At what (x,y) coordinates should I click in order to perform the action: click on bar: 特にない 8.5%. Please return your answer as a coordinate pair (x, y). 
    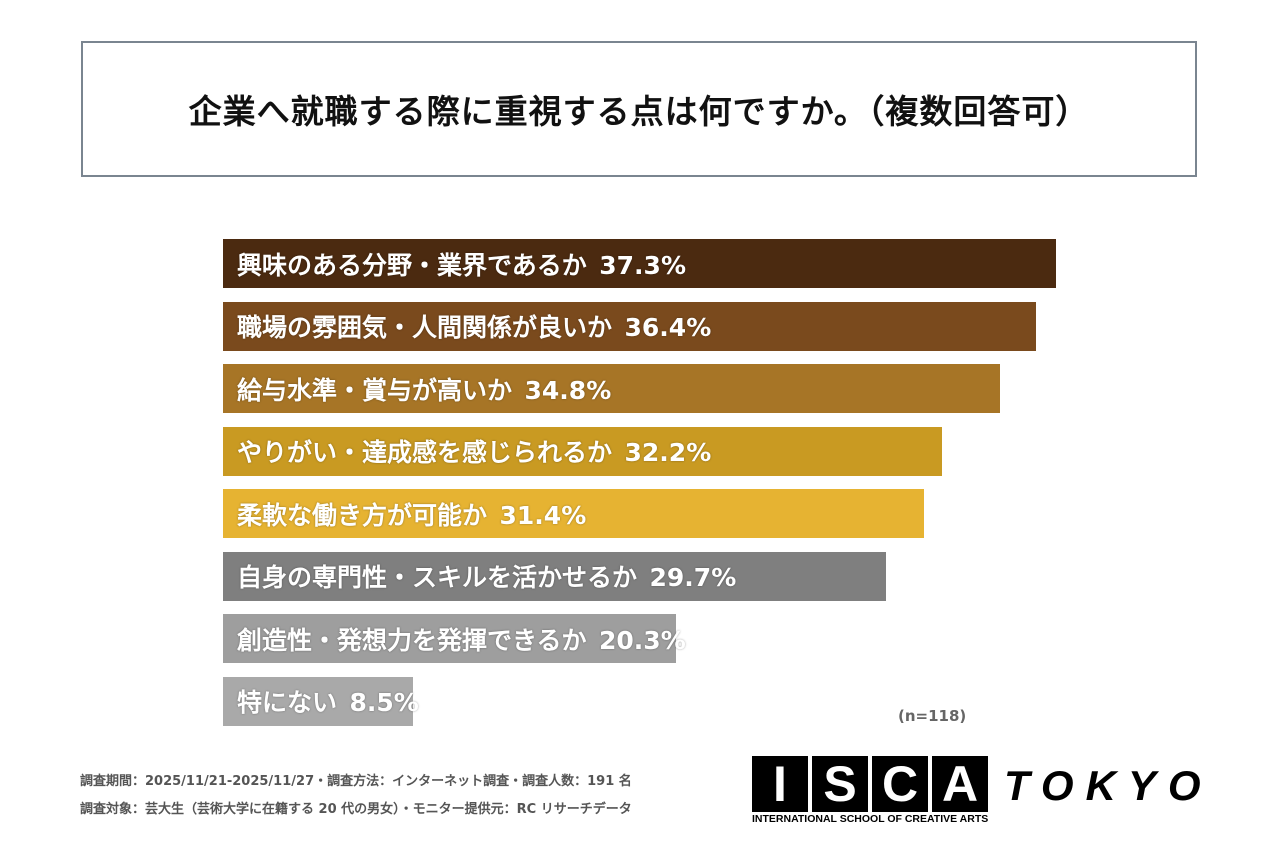
    Looking at the image, I should click on (321, 701).